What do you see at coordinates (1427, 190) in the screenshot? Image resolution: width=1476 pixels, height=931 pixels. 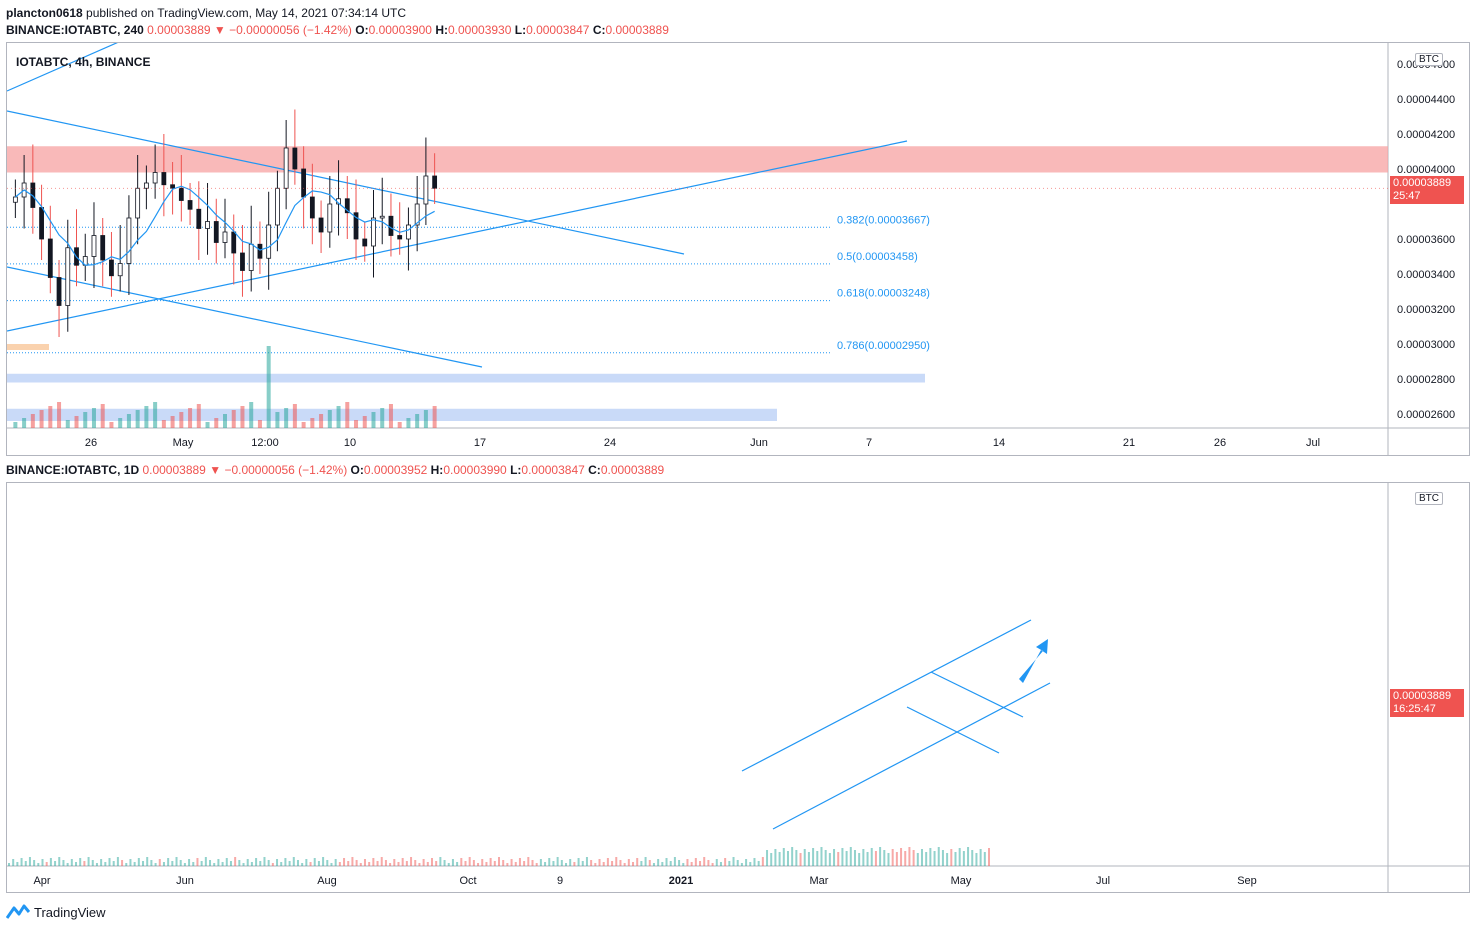 I see `top-current-price-tag: 0.00003889 25:47` at bounding box center [1427, 190].